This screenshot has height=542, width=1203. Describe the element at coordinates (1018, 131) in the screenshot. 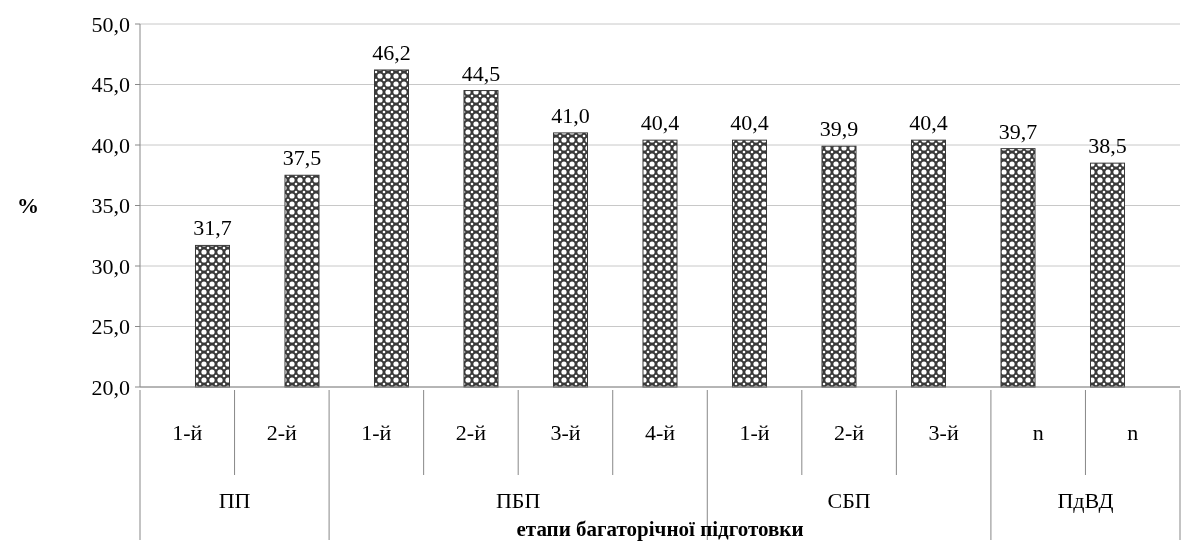

I see `data-label: 39,7` at that location.